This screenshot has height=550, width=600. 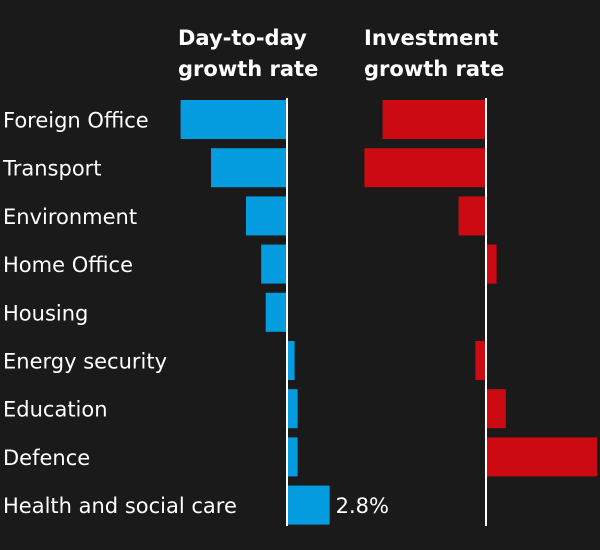 I want to click on category-label-foreign-office: Foreign Office, so click(x=76, y=121).